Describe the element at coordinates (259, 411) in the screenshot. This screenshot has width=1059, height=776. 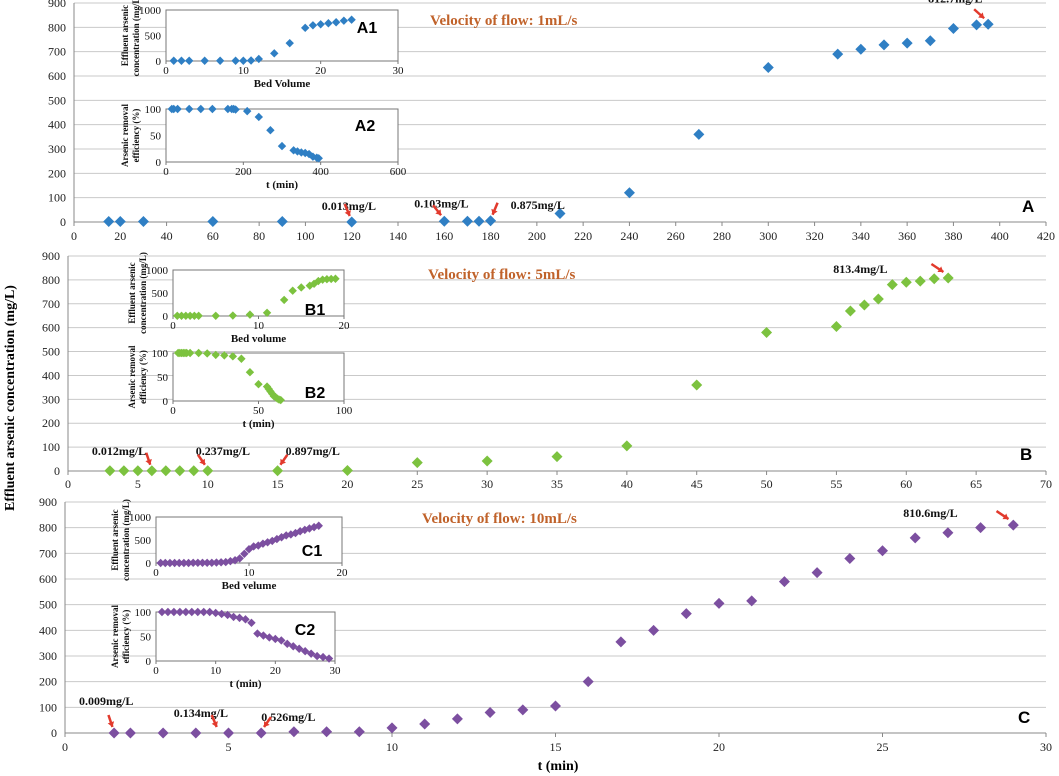
I see `inset-x-tick: 50` at that location.